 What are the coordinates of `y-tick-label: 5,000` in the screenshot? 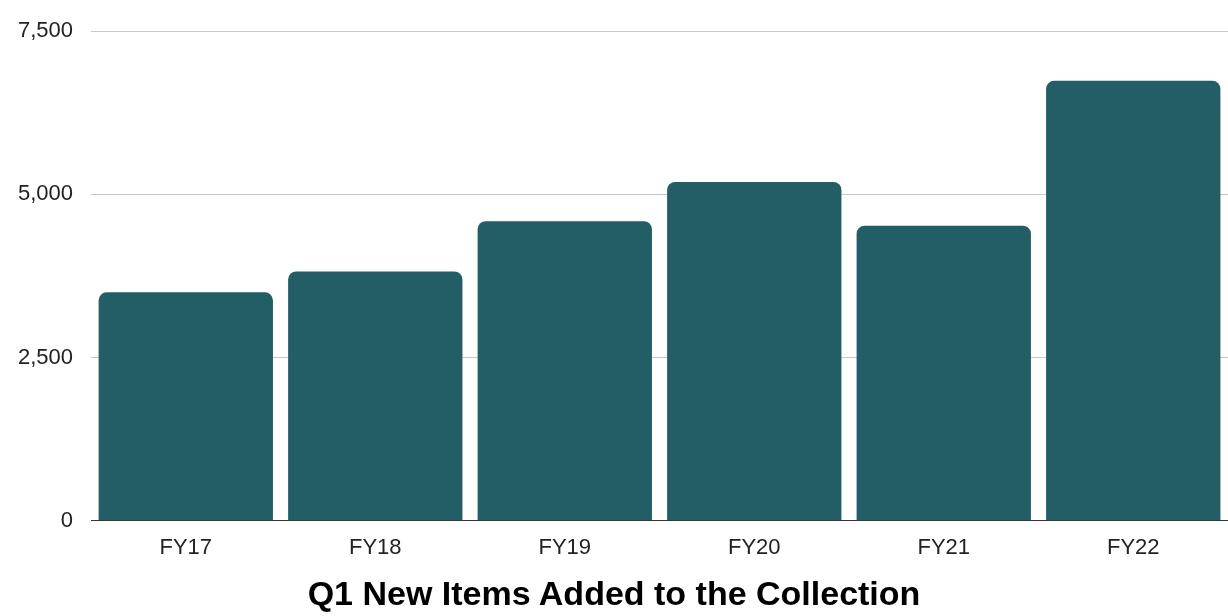 It's located at (45, 193).